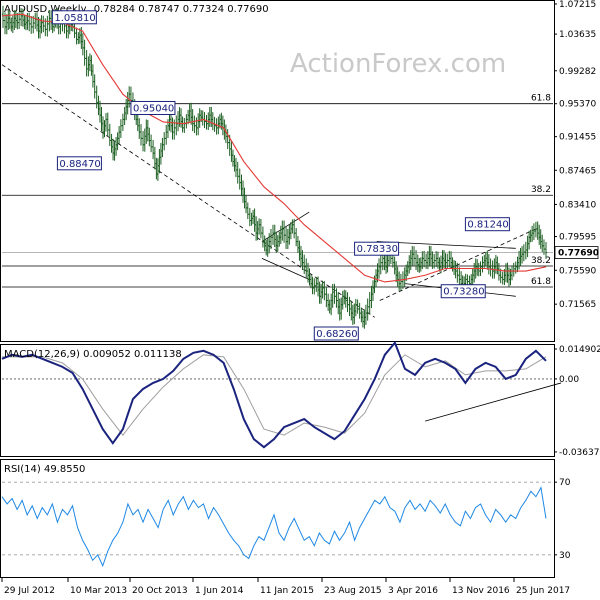 This screenshot has width=600, height=600. Describe the element at coordinates (565, 483) in the screenshot. I see `y-tick-label: 70` at that location.